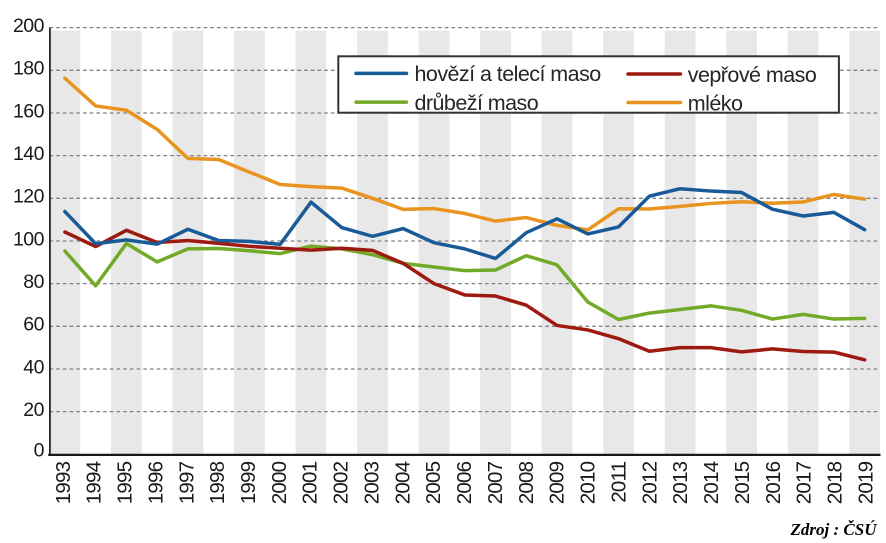  Describe the element at coordinates (433, 482) in the screenshot. I see `svg-text: 2005` at that location.